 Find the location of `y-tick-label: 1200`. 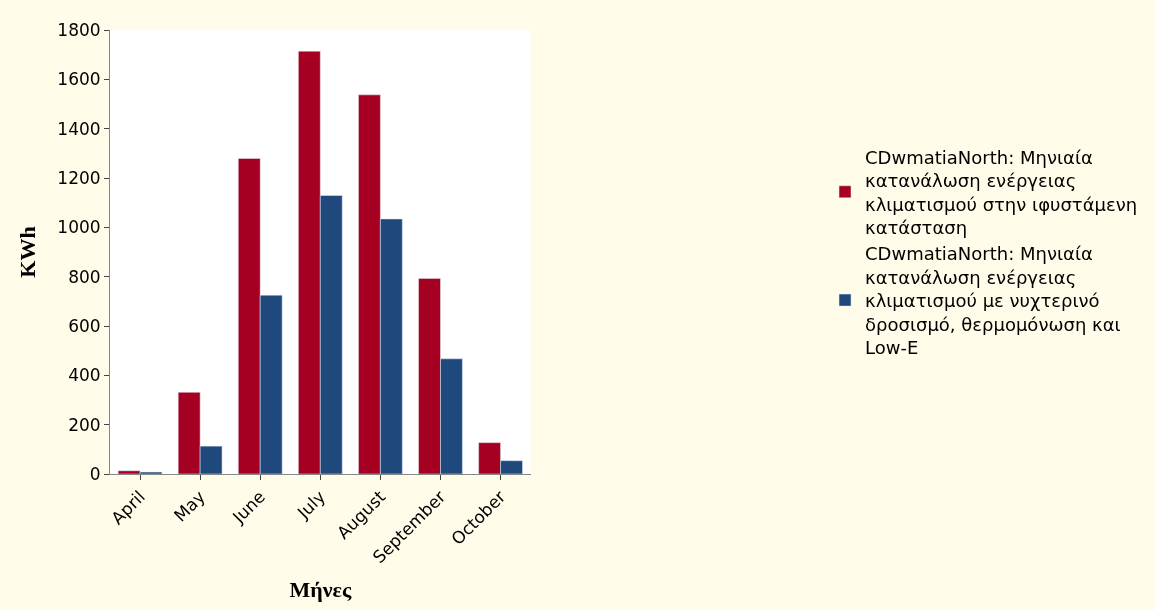

y-tick-label: 1200 is located at coordinates (79, 177).